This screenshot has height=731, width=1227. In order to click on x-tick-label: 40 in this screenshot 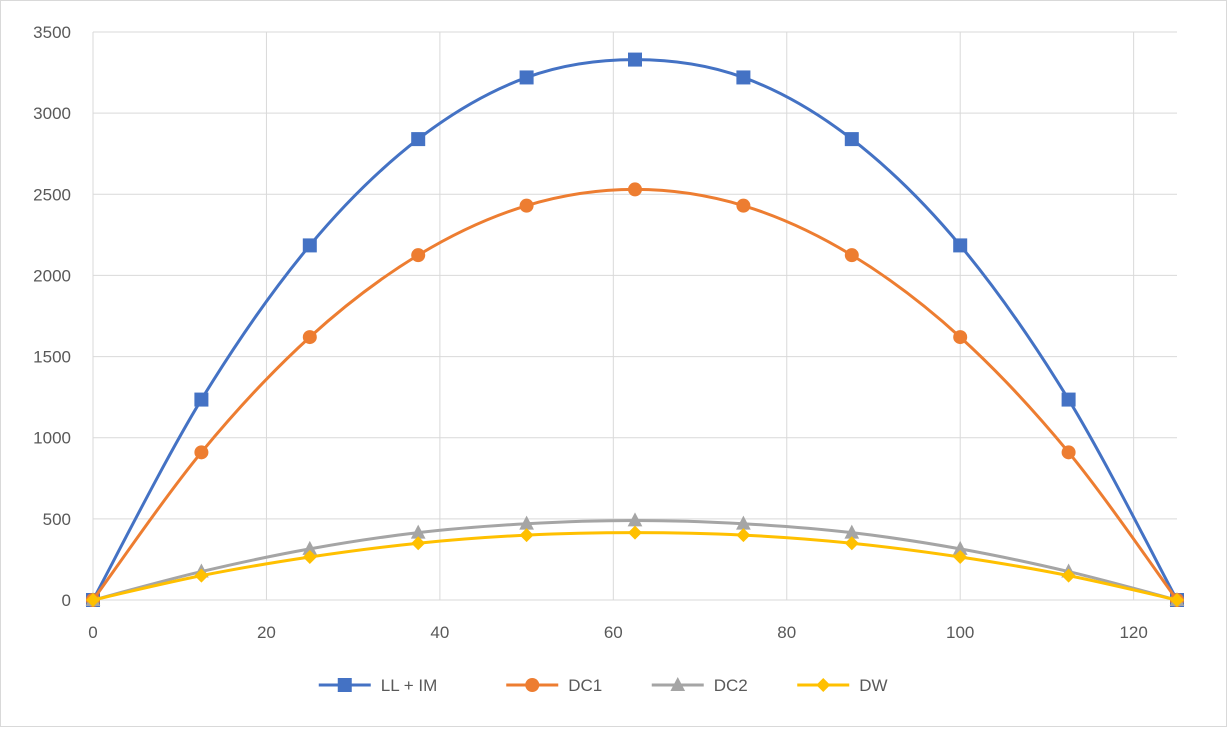, I will do `click(439, 632)`.